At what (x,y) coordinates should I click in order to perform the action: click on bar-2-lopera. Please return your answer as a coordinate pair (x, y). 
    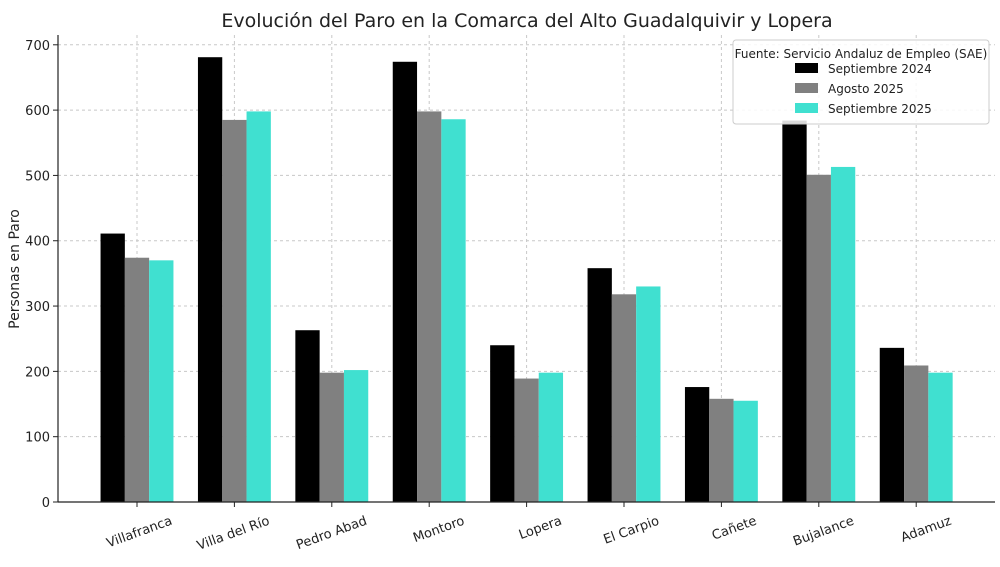
    Looking at the image, I should click on (526, 440).